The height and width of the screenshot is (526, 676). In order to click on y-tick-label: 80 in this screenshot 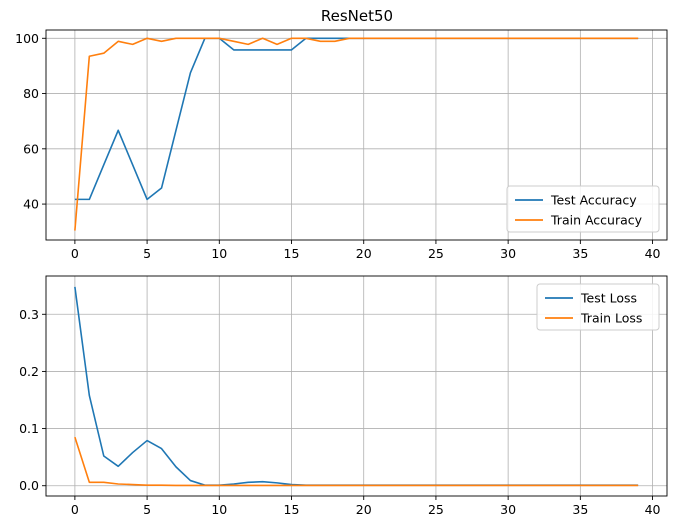, I will do `click(31, 93)`.